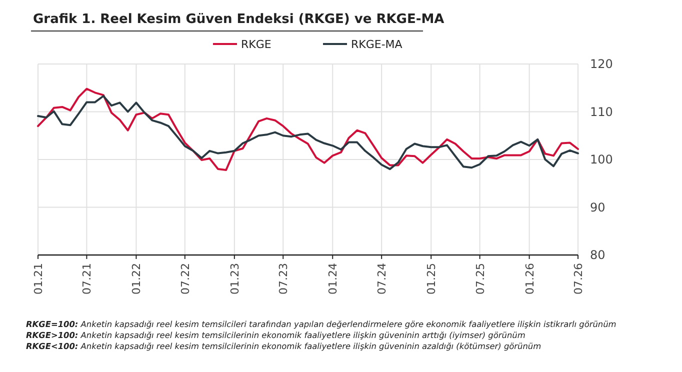 The width and height of the screenshot is (682, 372). What do you see at coordinates (87, 278) in the screenshot?
I see `x-tick-label: 07.21` at bounding box center [87, 278].